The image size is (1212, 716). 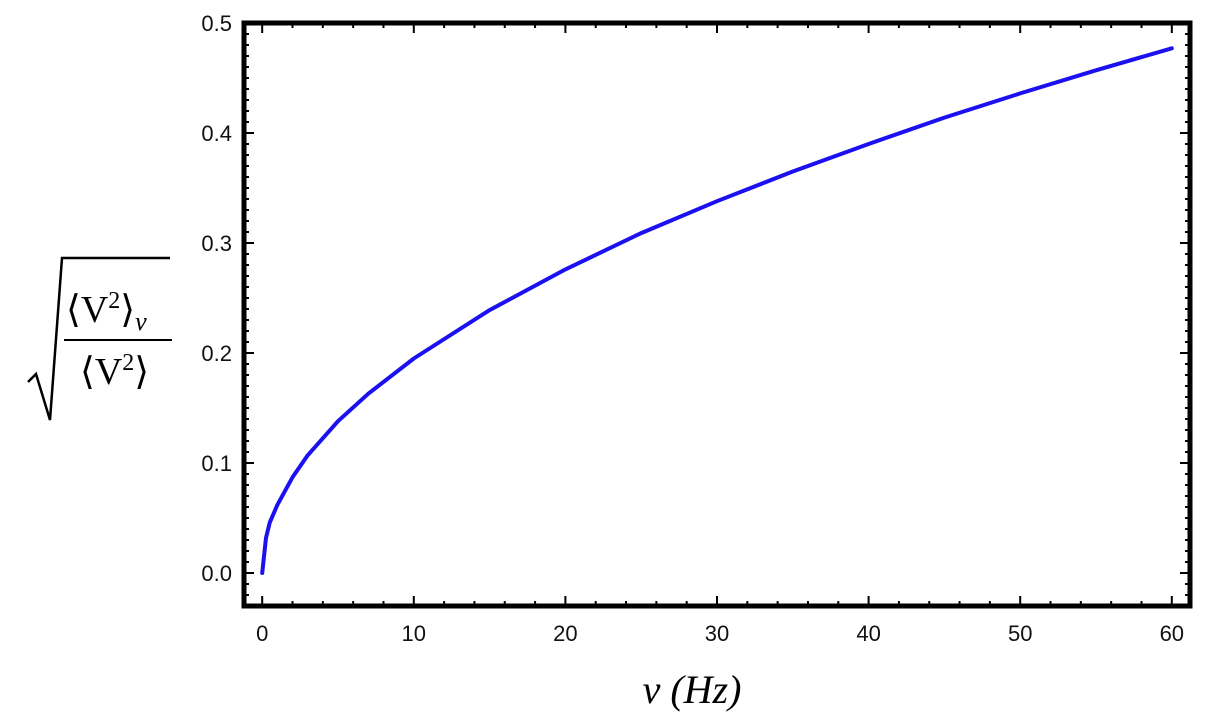 I want to click on x-axis-label: ν (Hz), so click(x=692, y=689).